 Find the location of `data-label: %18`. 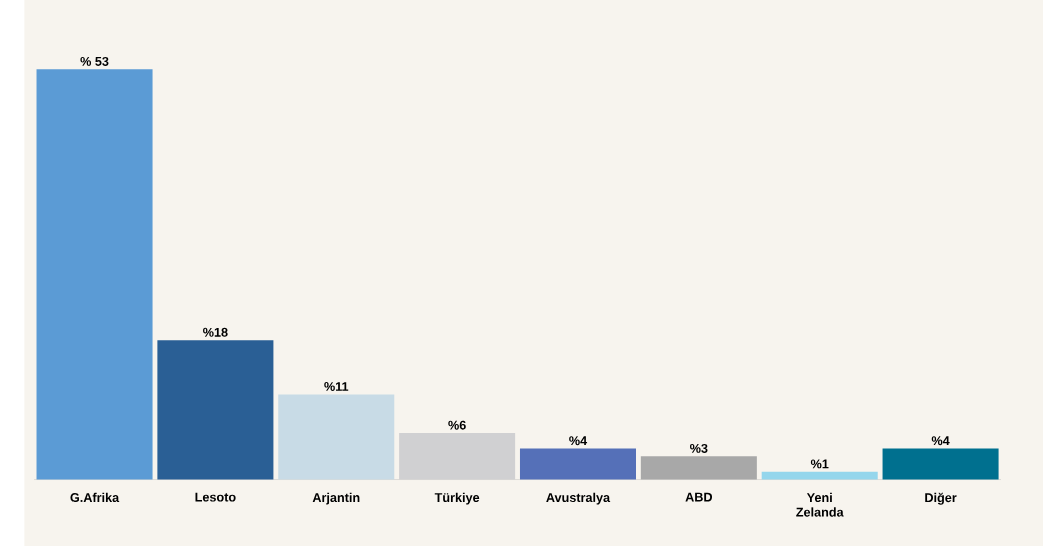

data-label: %18 is located at coordinates (215, 332).